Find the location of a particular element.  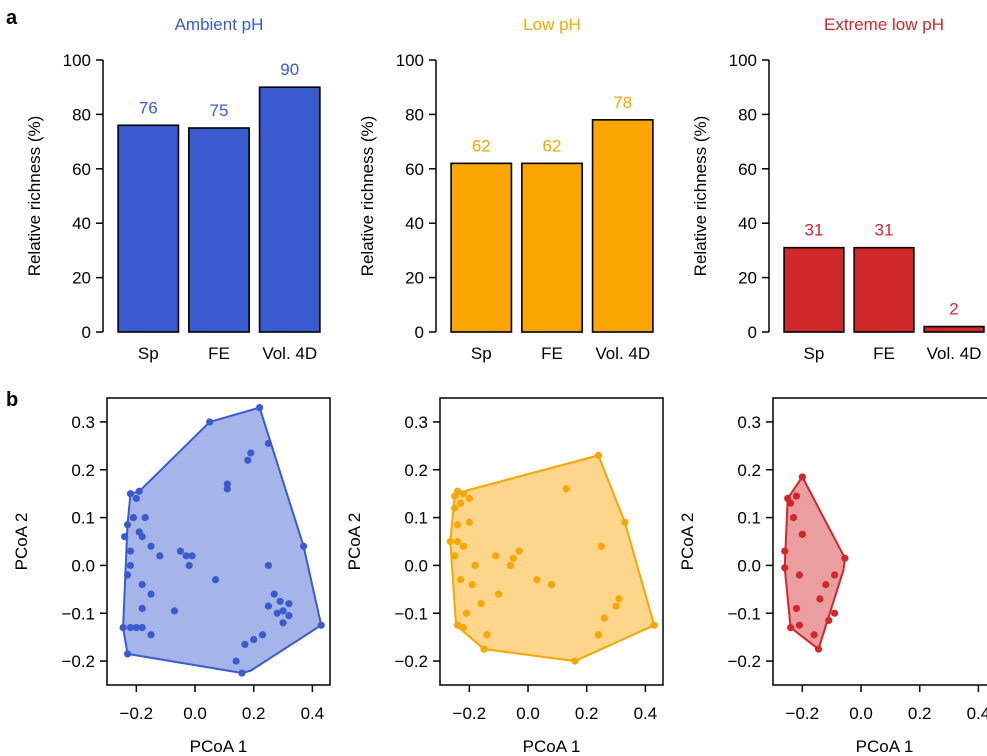

y-tick-label: −0.2 is located at coordinates (744, 661).